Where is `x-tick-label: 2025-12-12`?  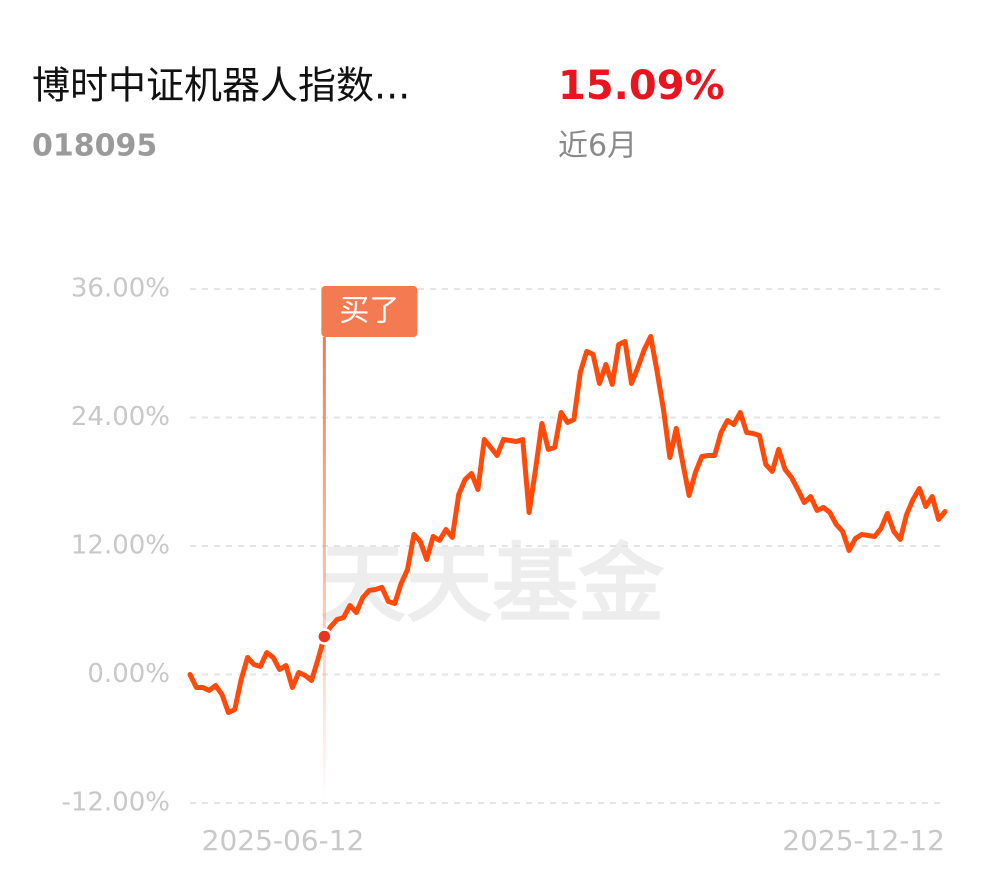
x-tick-label: 2025-12-12 is located at coordinates (863, 840).